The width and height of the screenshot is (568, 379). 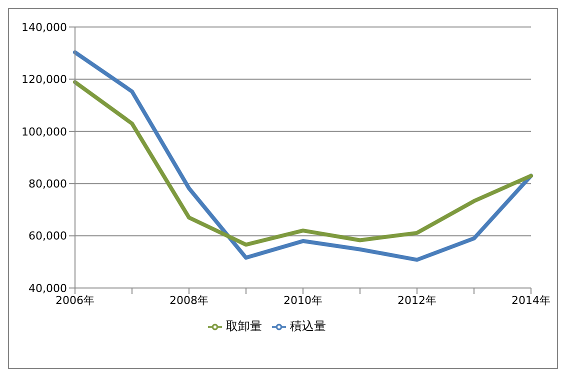 I want to click on y-tick-label: 60,000, so click(x=47, y=236).